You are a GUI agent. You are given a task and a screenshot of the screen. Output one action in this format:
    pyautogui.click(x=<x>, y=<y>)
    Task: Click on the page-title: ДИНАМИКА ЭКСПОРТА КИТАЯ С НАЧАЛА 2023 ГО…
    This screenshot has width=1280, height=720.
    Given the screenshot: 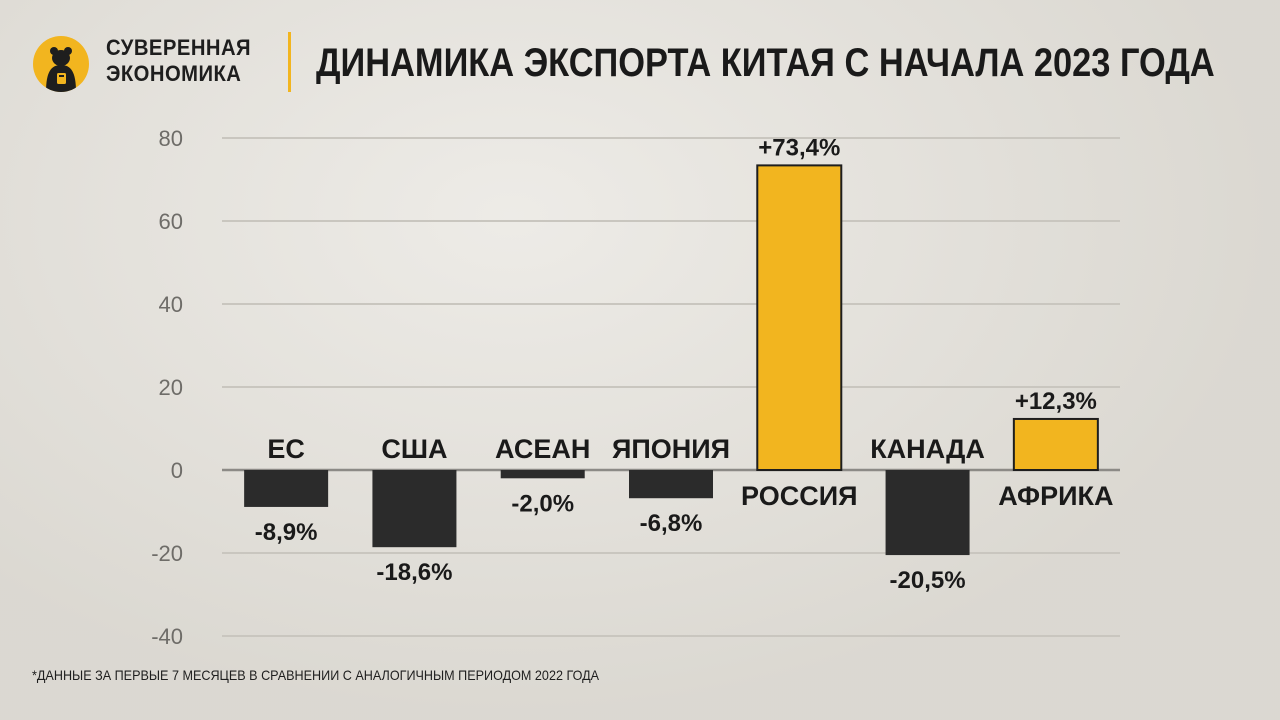 What is the action you would take?
    pyautogui.click(x=765, y=63)
    